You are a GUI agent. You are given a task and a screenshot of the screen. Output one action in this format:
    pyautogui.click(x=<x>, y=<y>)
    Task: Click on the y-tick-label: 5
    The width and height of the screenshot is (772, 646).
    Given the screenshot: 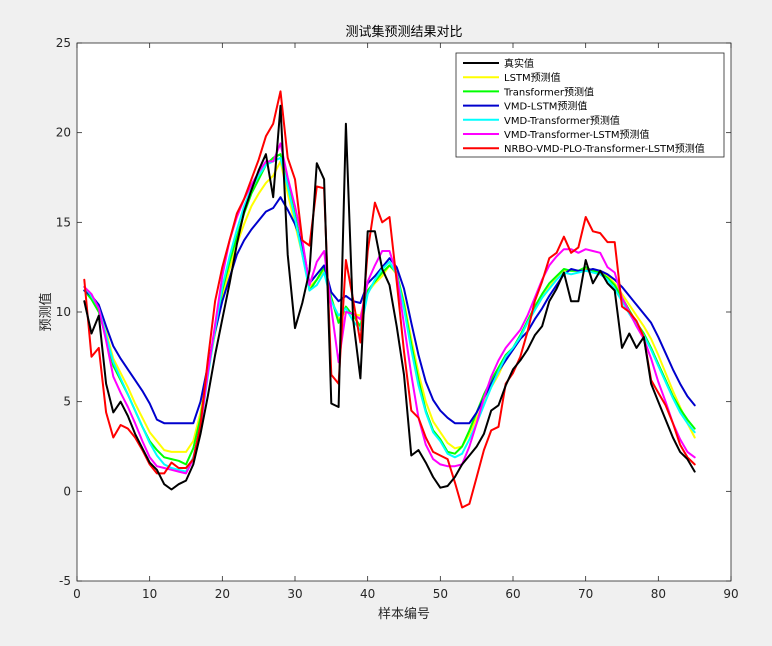 What is the action you would take?
    pyautogui.click(x=67, y=402)
    